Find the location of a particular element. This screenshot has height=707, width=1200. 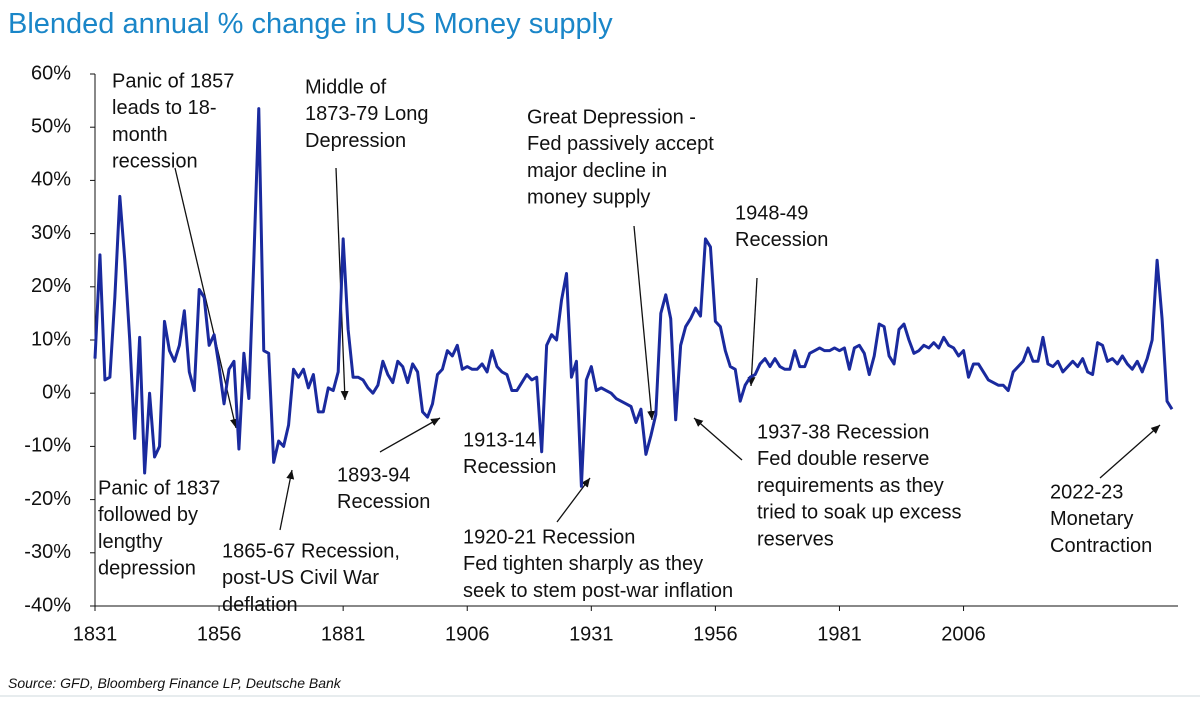

annotation: lengthy is located at coordinates (130, 542).